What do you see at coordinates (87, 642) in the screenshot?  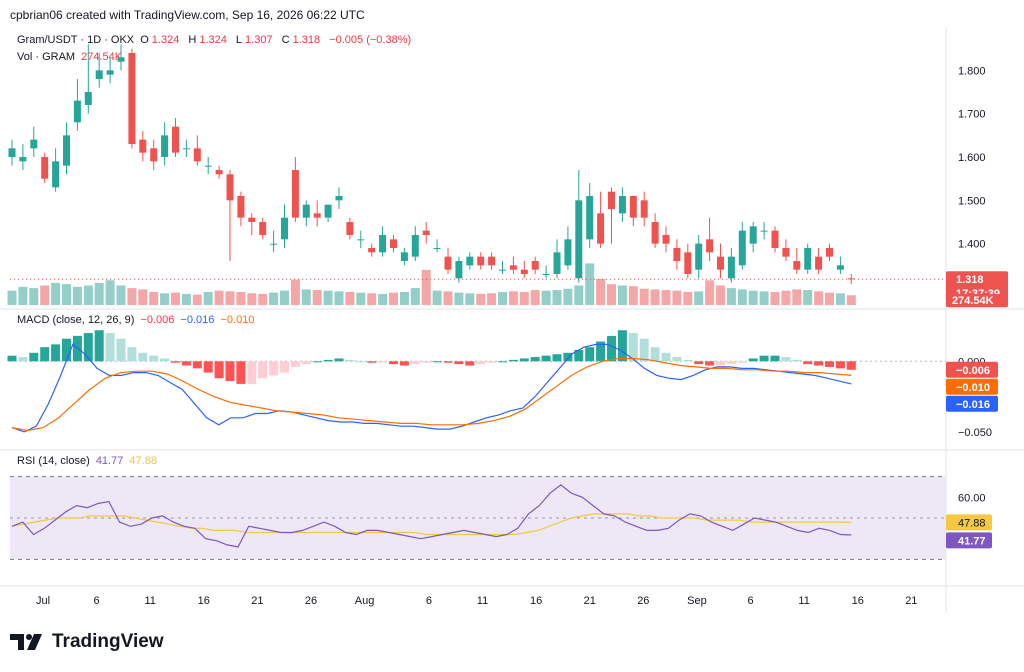 I see `tradingview-logo: TradingView` at bounding box center [87, 642].